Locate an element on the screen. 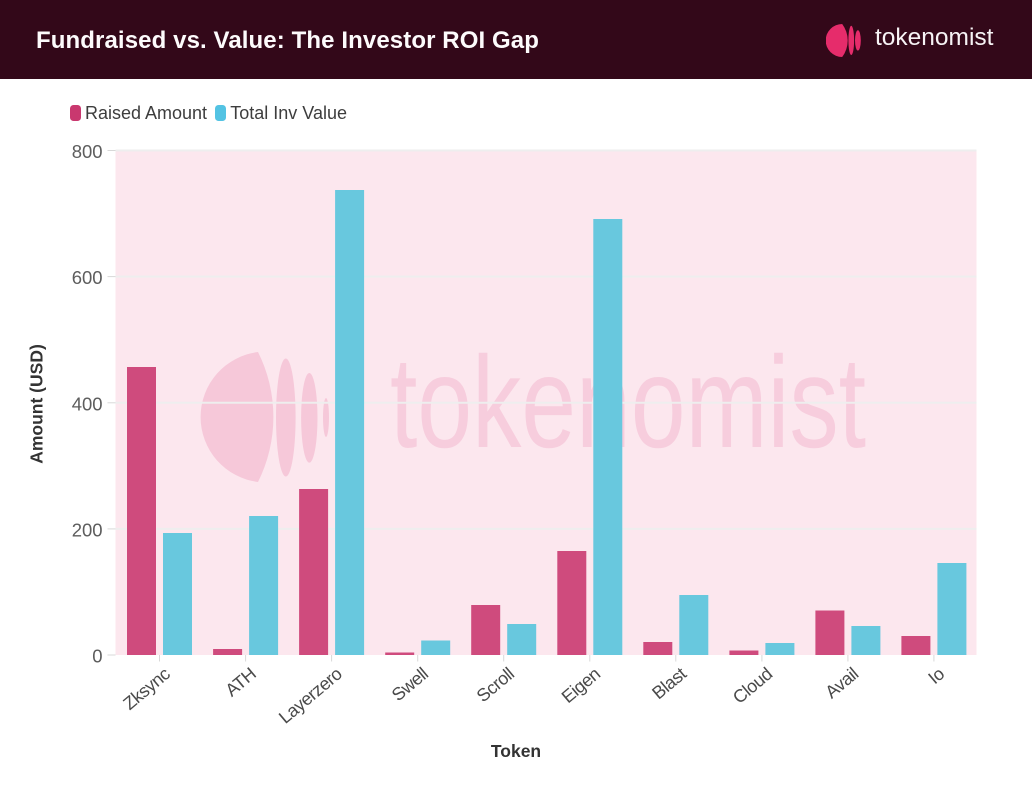 The image size is (1032, 786). svg-text: 200 is located at coordinates (87, 530).